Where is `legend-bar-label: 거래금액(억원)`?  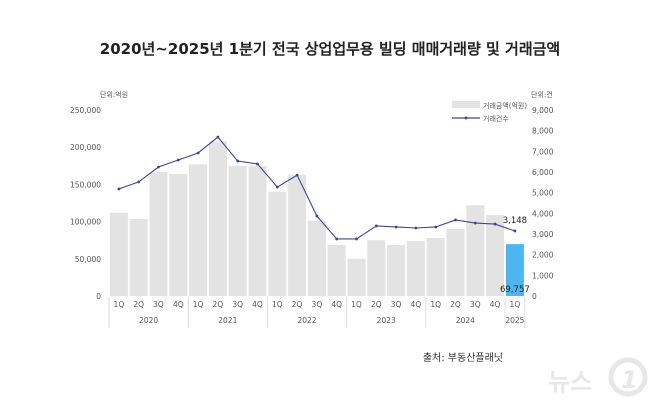
legend-bar-label: 거래금액(억원) is located at coordinates (505, 105).